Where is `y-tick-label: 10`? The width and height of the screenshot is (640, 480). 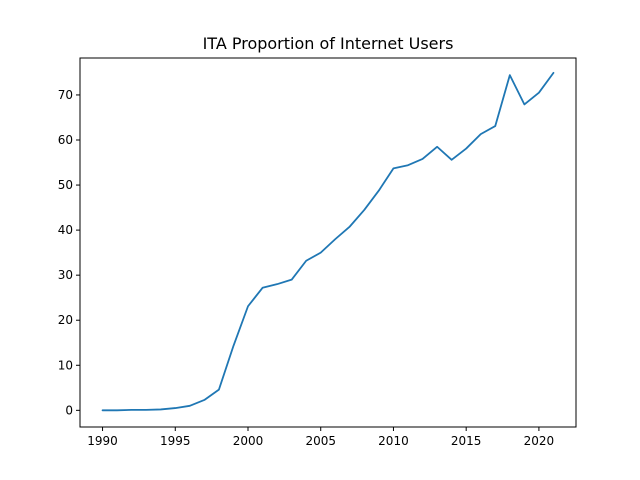 y-tick-label: 10 is located at coordinates (65, 365).